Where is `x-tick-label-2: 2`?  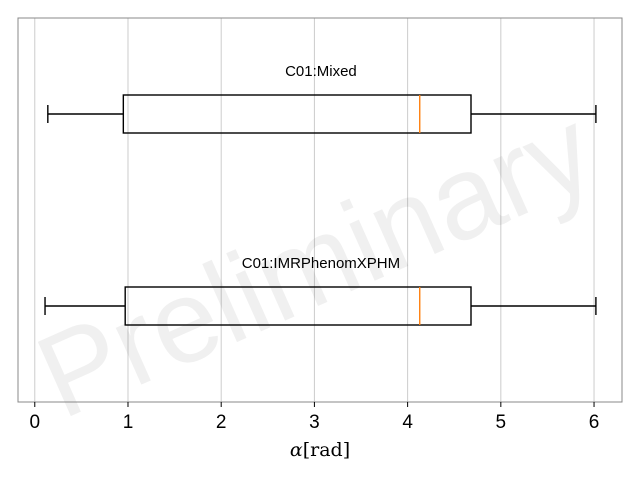 x-tick-label-2: 2 is located at coordinates (221, 422).